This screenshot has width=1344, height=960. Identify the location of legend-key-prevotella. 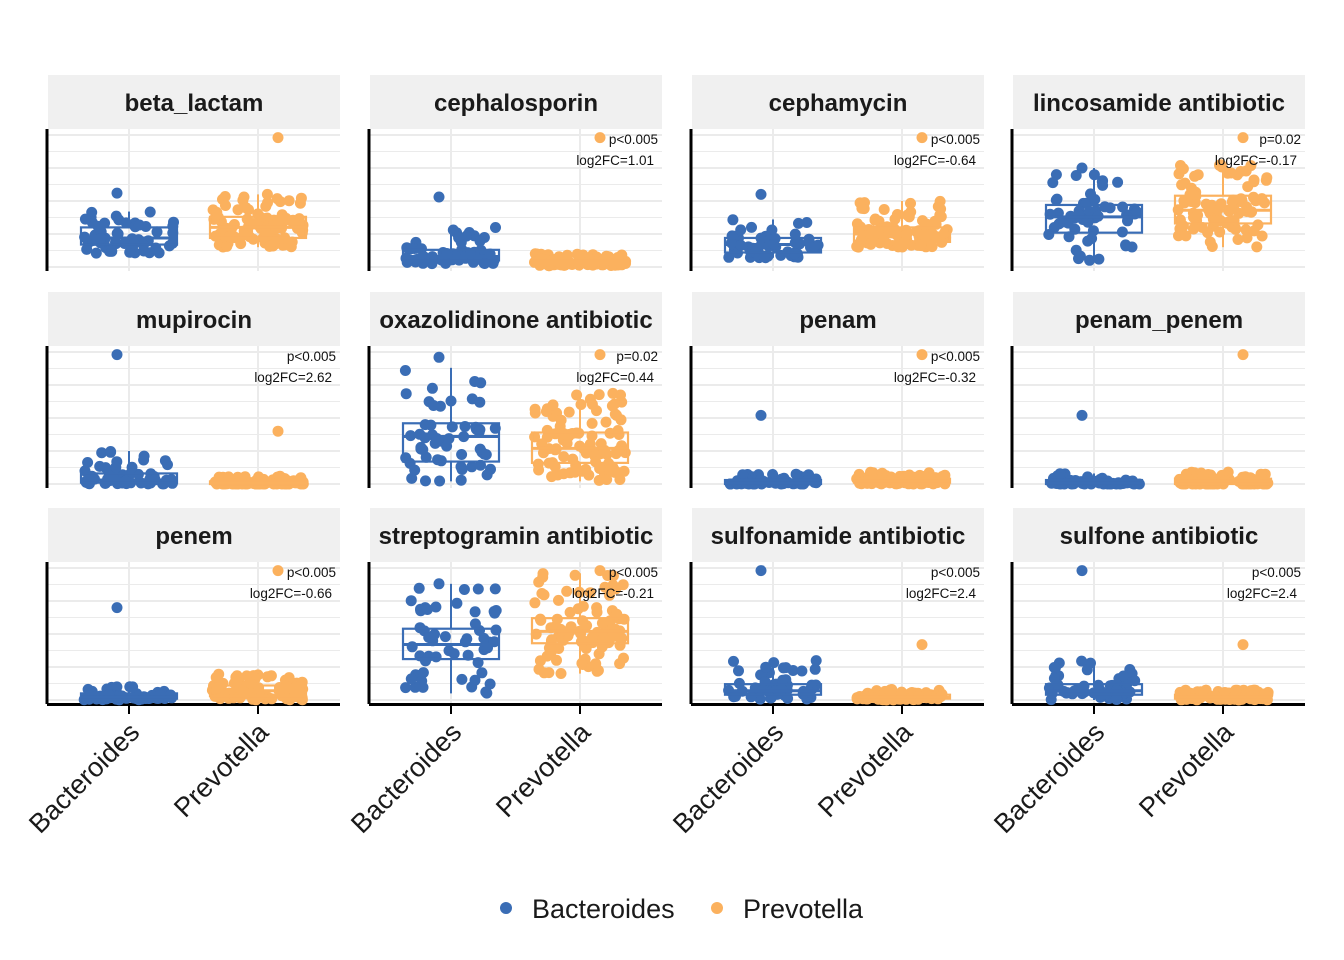
(717, 908).